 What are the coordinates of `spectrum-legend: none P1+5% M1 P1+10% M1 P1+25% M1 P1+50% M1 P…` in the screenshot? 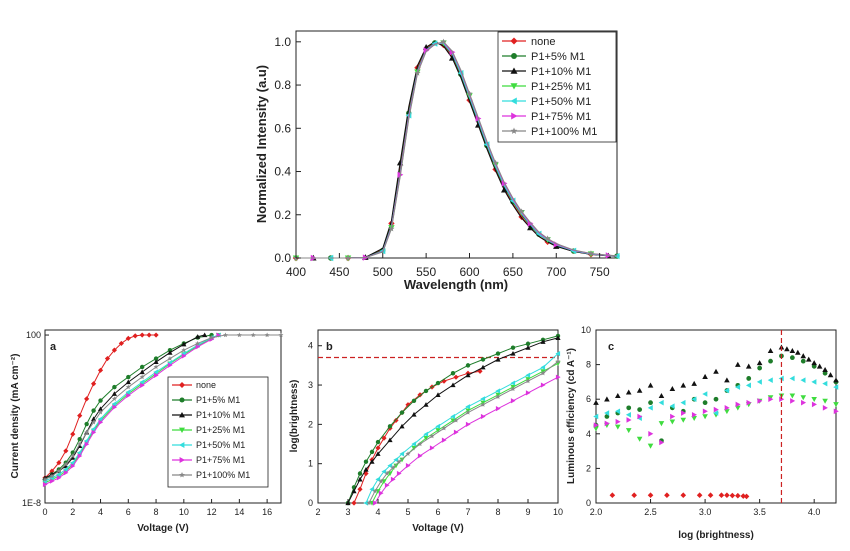 It's located at (557, 87).